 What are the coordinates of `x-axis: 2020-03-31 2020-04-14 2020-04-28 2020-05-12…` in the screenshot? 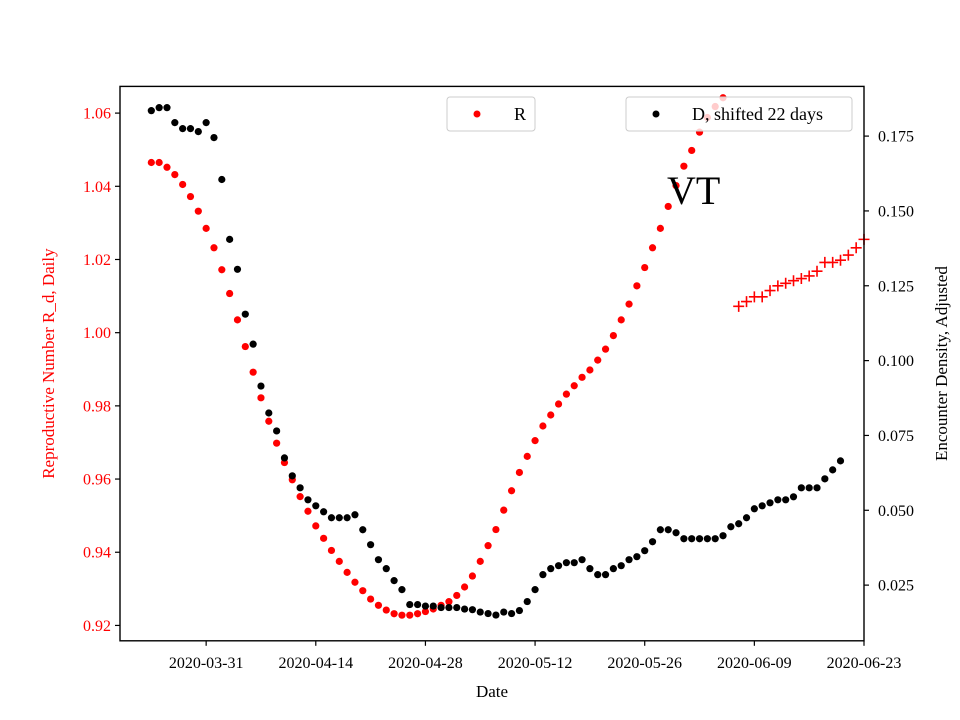 It's located at (535, 656).